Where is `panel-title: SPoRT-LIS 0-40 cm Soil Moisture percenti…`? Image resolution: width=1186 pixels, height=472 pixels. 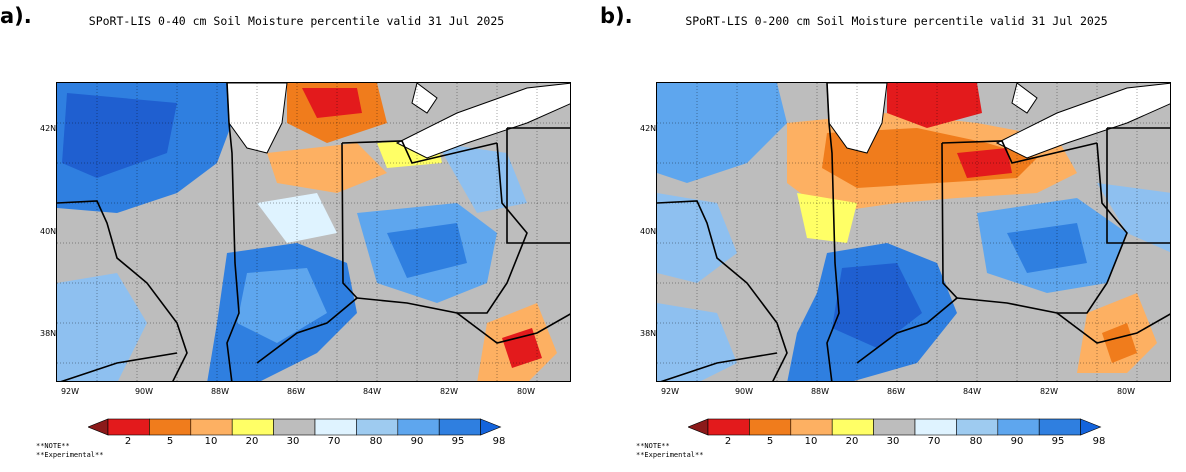 panel-title: SPoRT-LIS 0-40 cm Soil Moisture percenti… is located at coordinates (296, 21).